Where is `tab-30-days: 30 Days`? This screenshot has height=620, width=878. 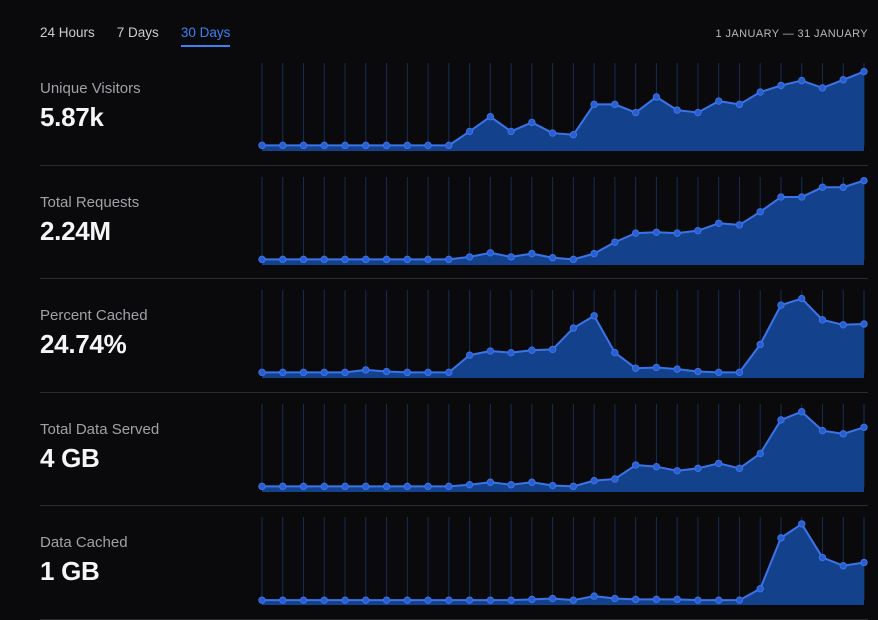 tab-30-days: 30 Days is located at coordinates (205, 36).